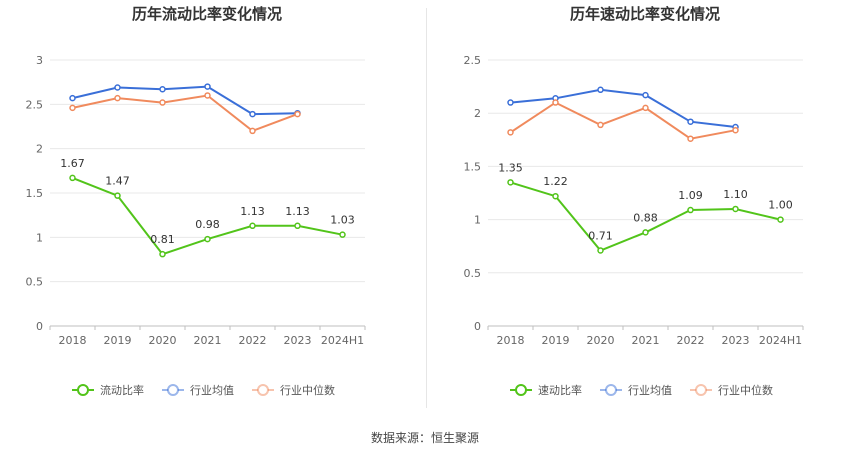 The height and width of the screenshot is (459, 850). What do you see at coordinates (645, 217) in the screenshot?
I see `data-label: 0.88` at bounding box center [645, 217].